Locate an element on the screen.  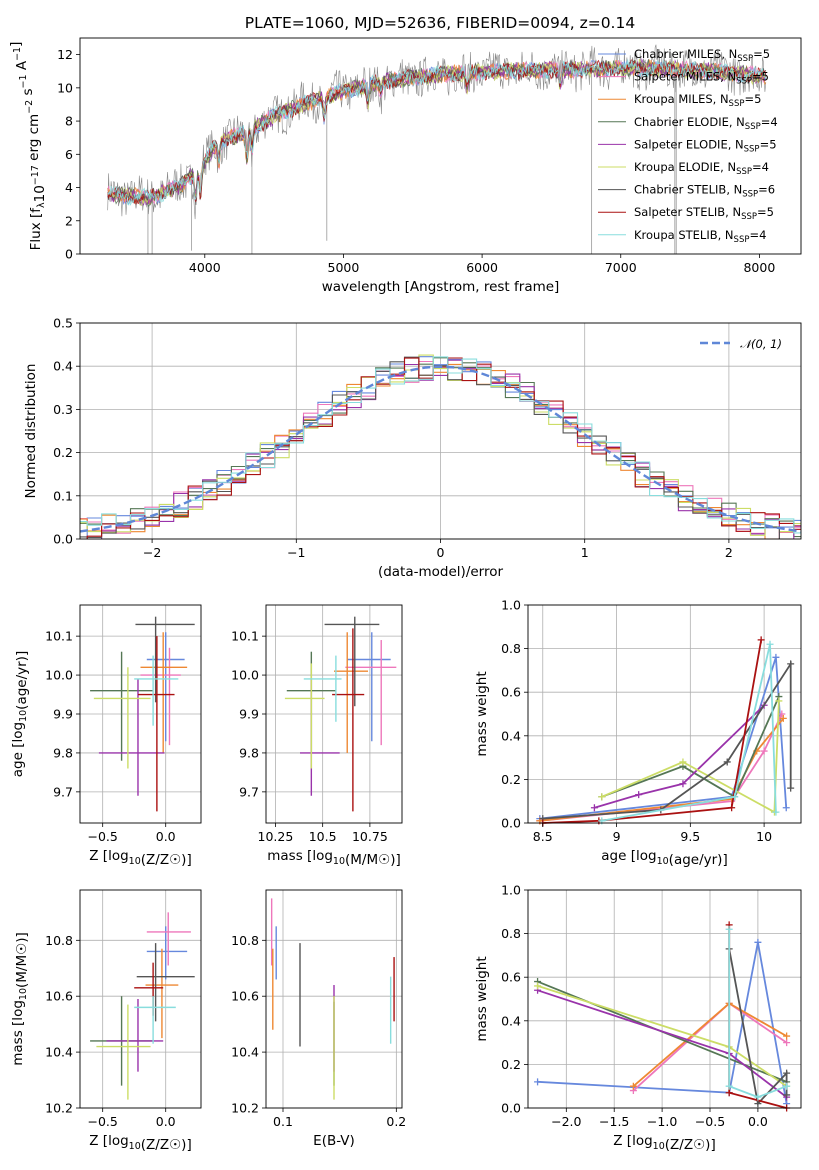
legend-label-salp_stelib: Salpeter STELIB, NSSP=5 is located at coordinates (704, 213).